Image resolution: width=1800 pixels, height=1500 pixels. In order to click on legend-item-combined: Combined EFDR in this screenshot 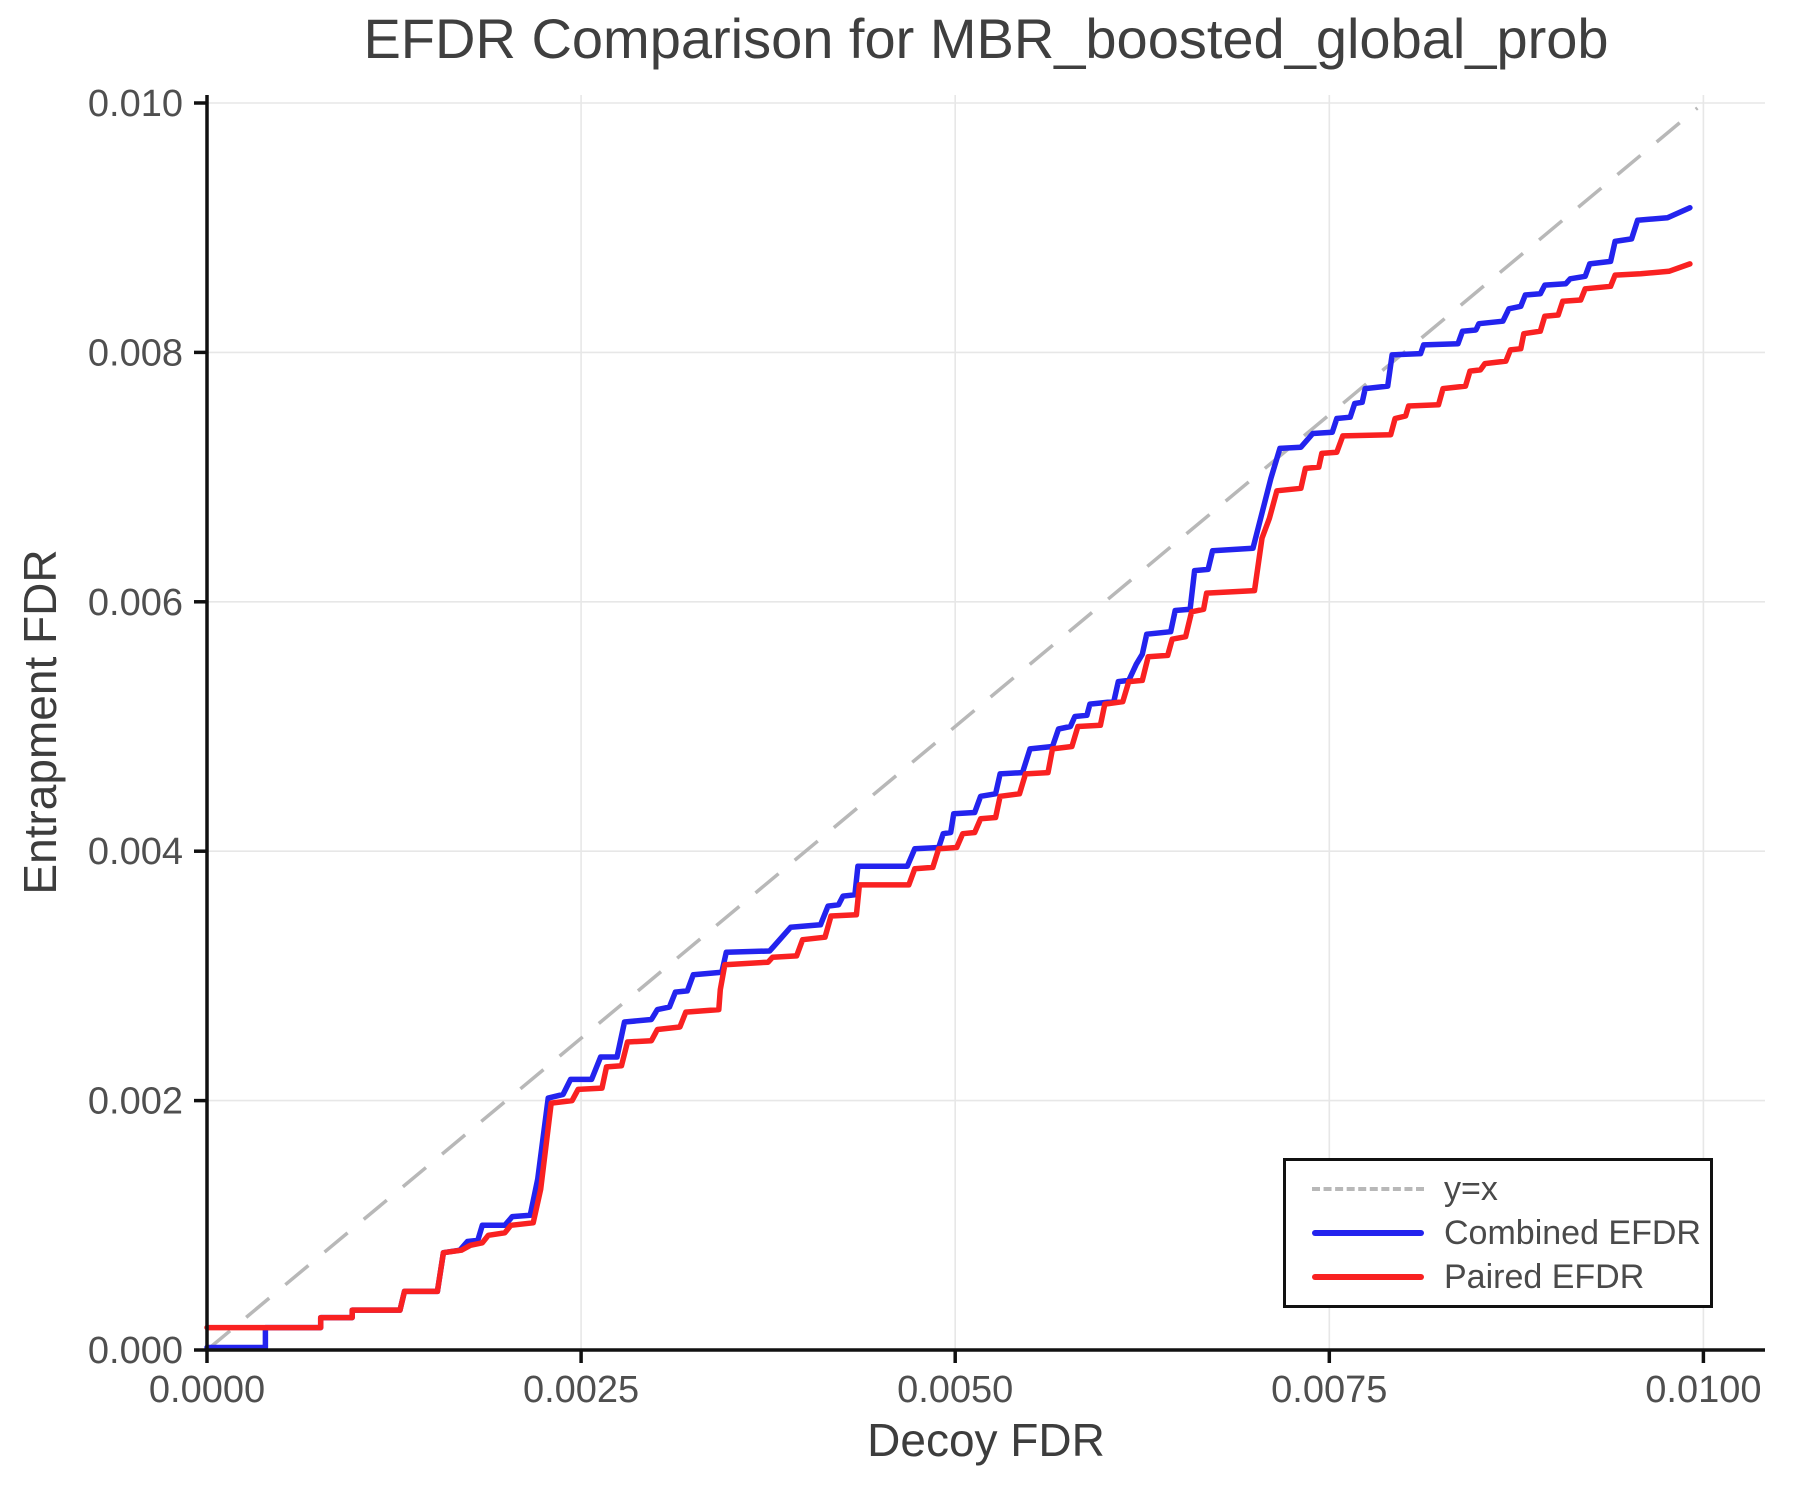, I will do `click(1511, 1233)`.